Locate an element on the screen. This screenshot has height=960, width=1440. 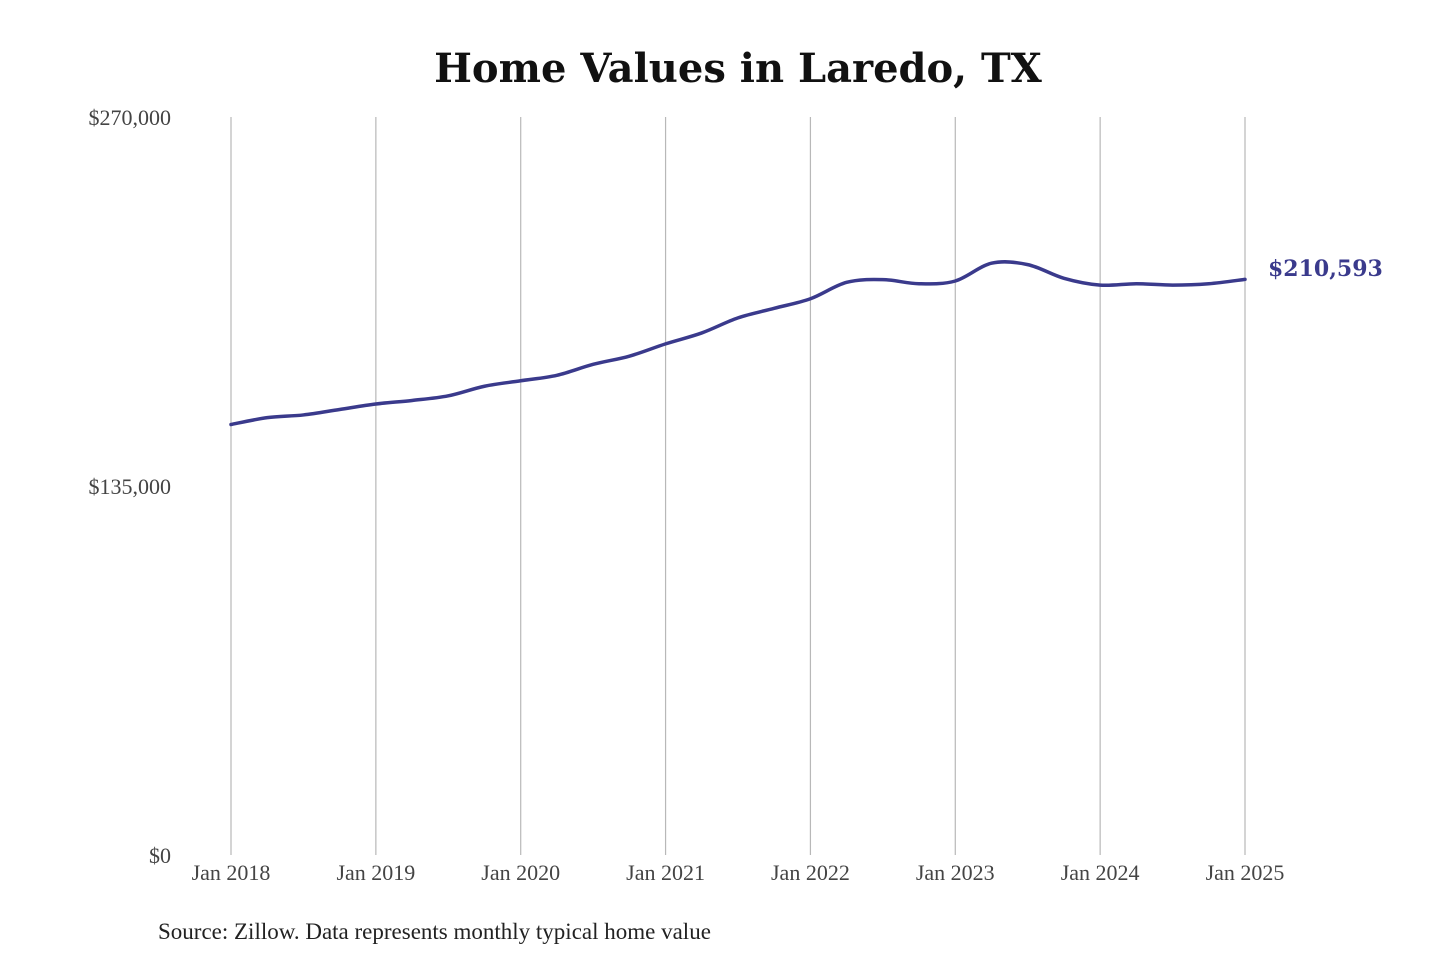
y-tick-label: $0 is located at coordinates (160, 855).